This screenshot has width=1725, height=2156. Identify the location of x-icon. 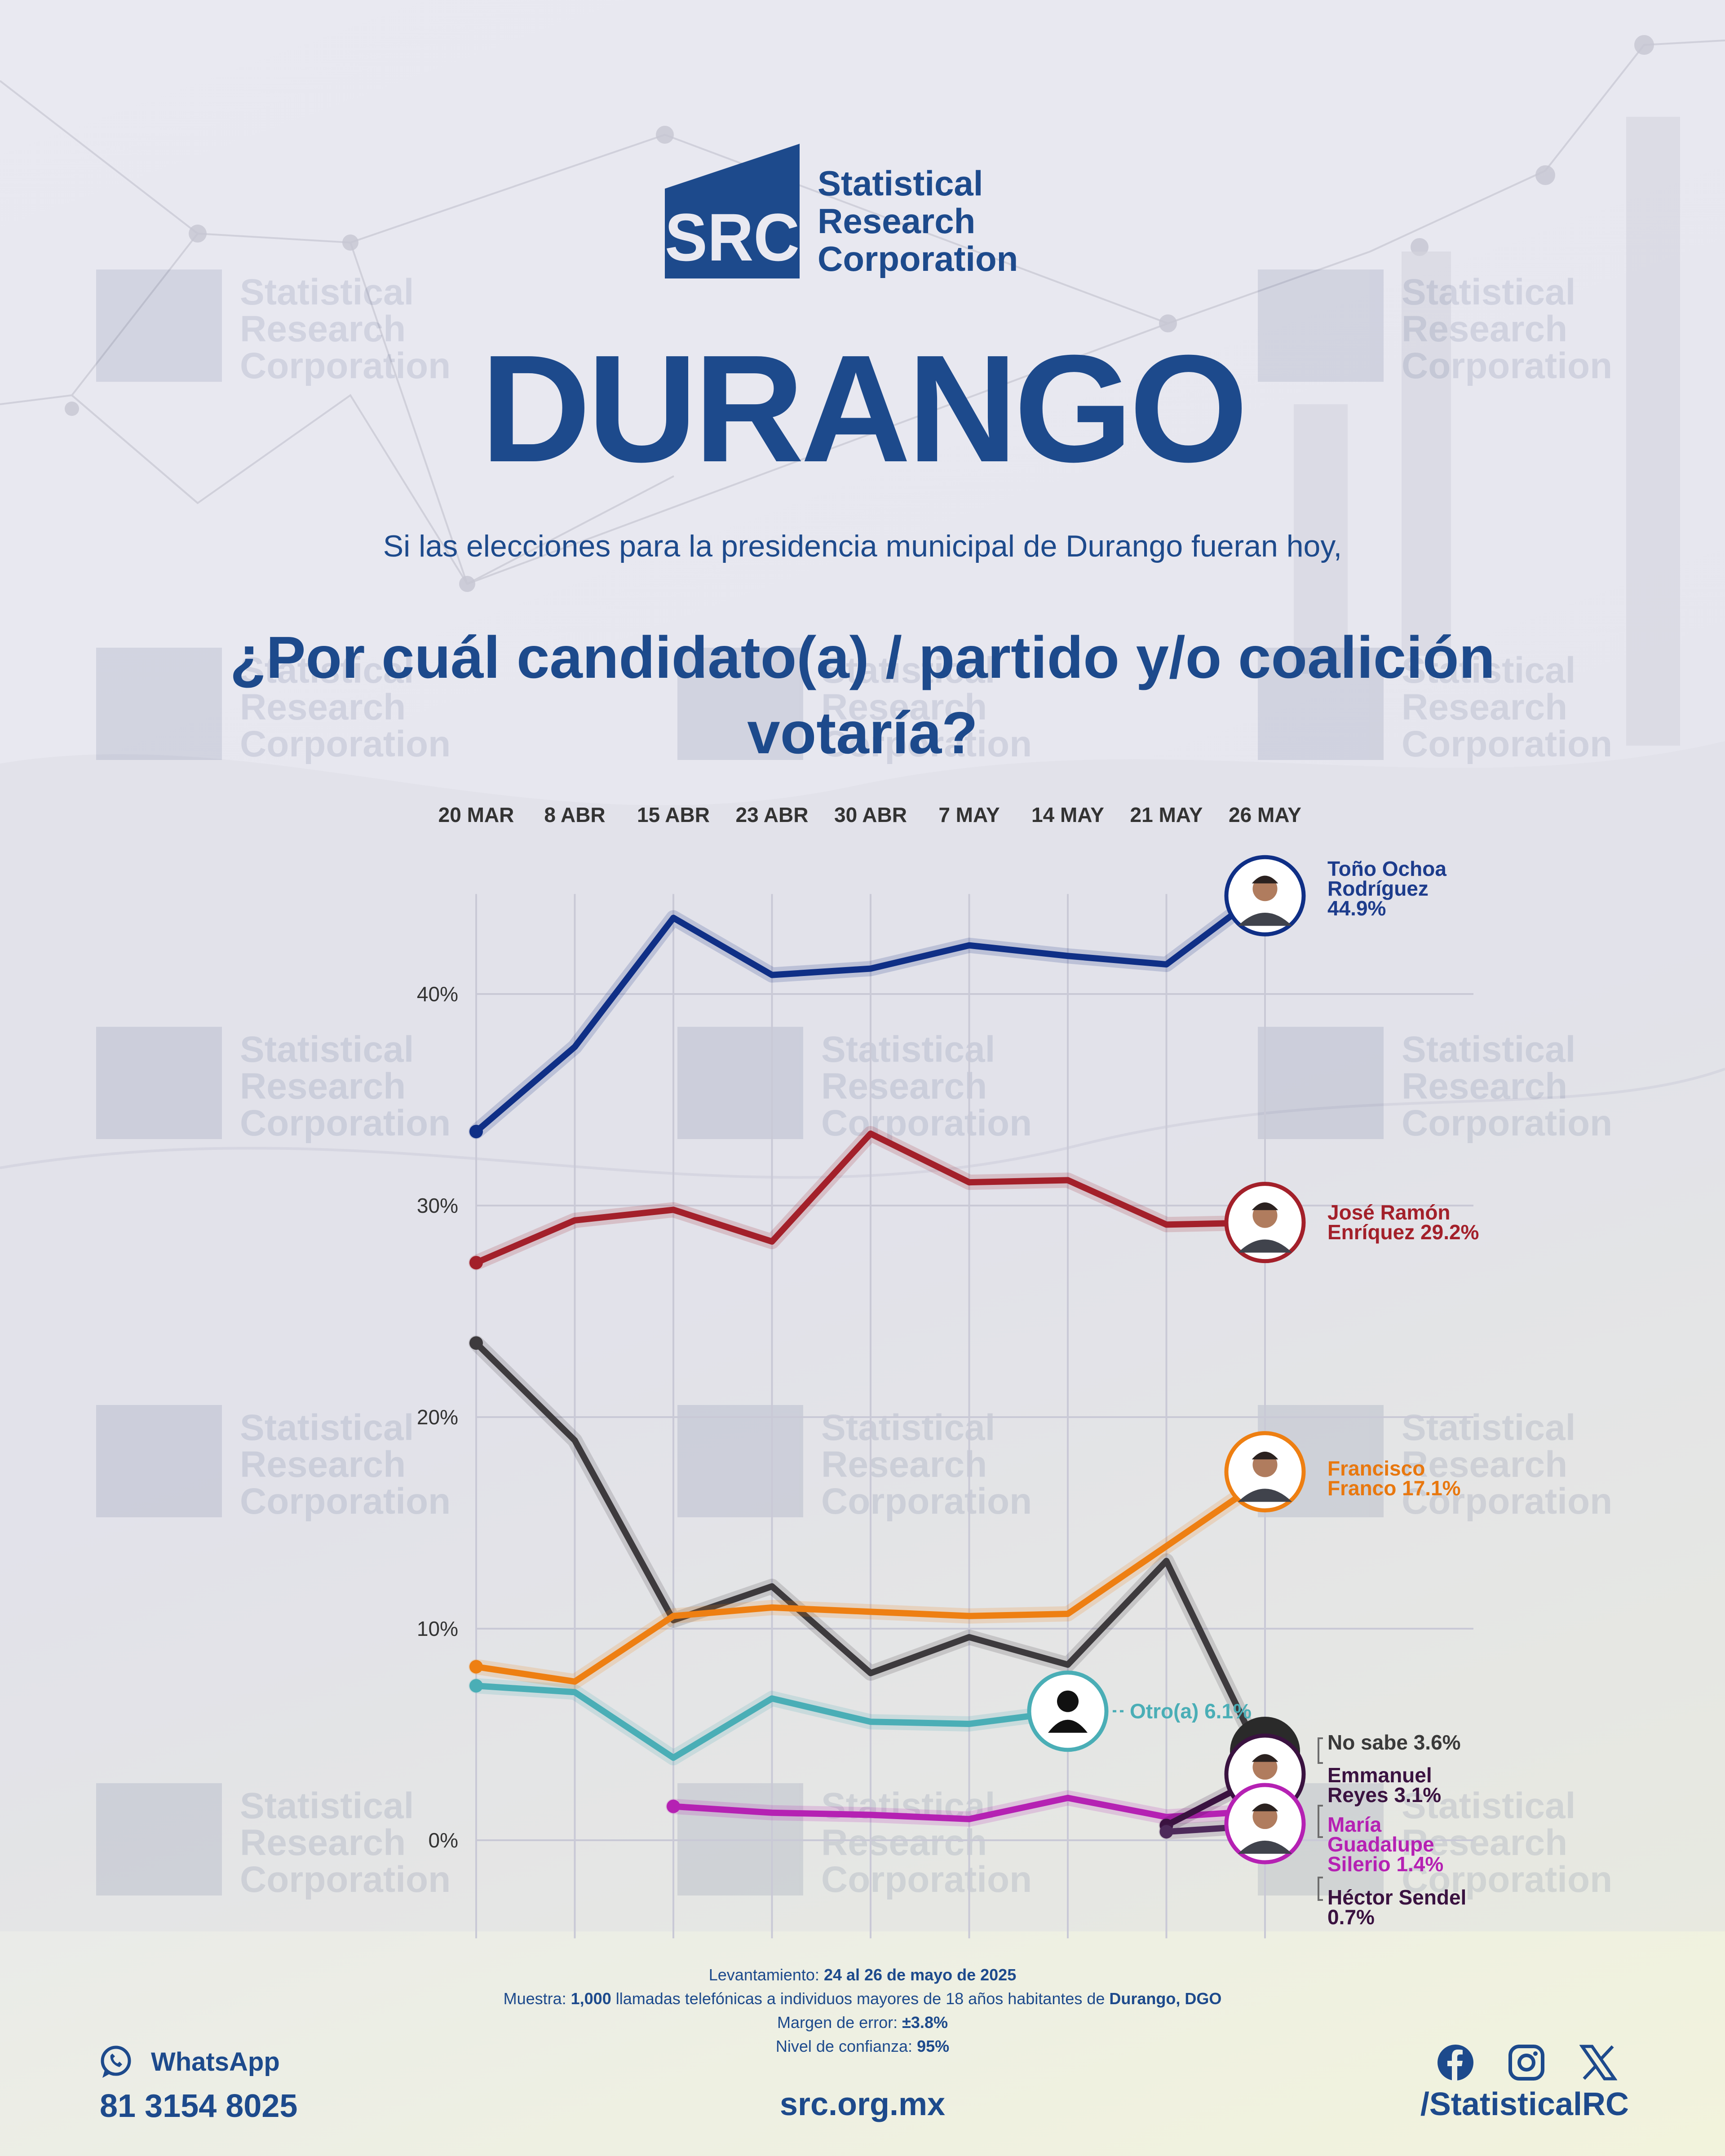
(1598, 2062).